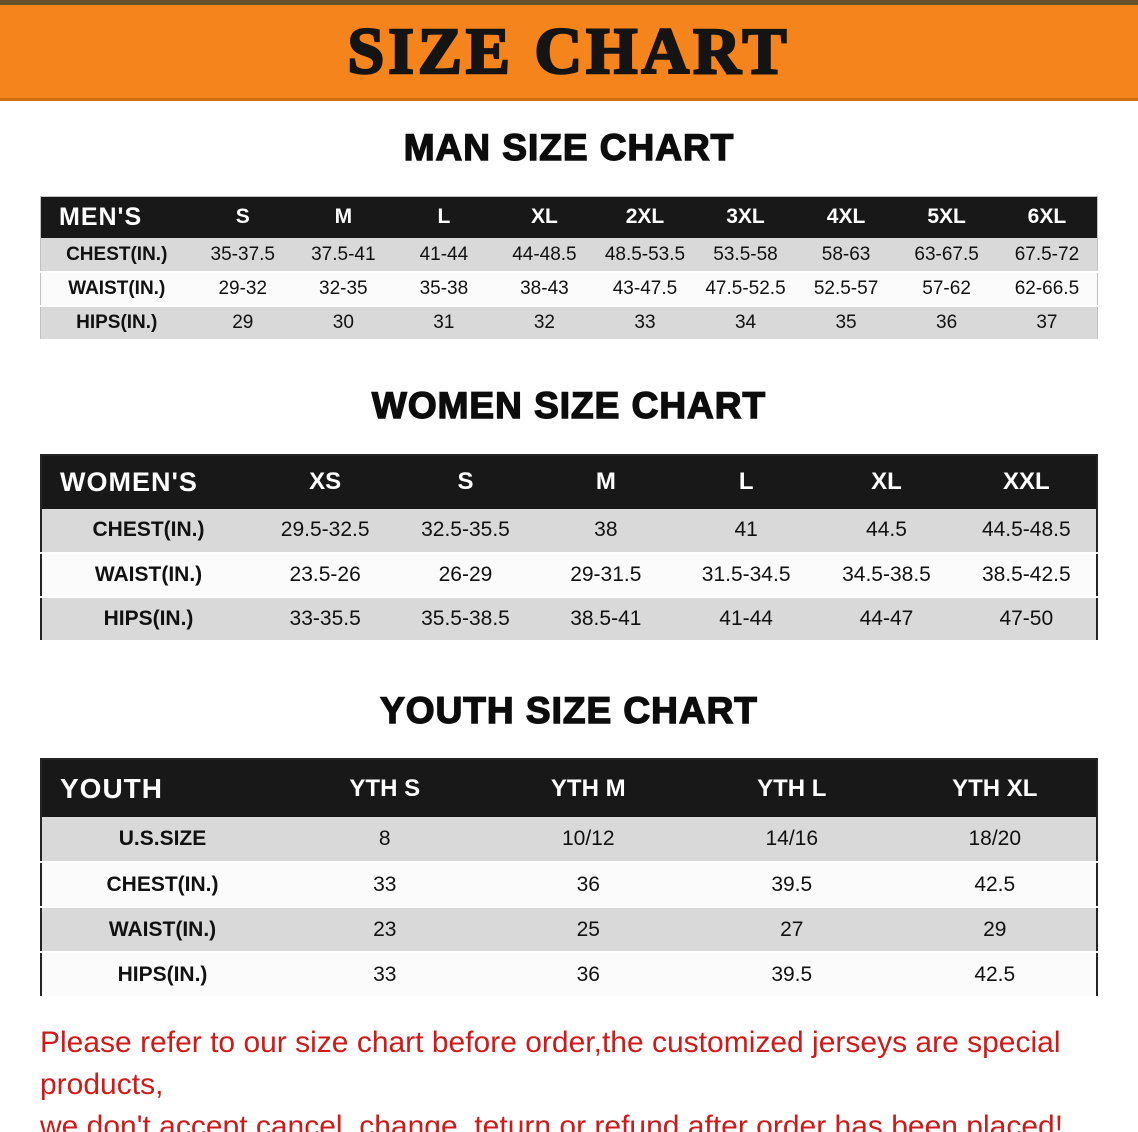  I want to click on measure-row: U.S.SIZE 8 10/12 14/16 18/20, so click(569, 840).